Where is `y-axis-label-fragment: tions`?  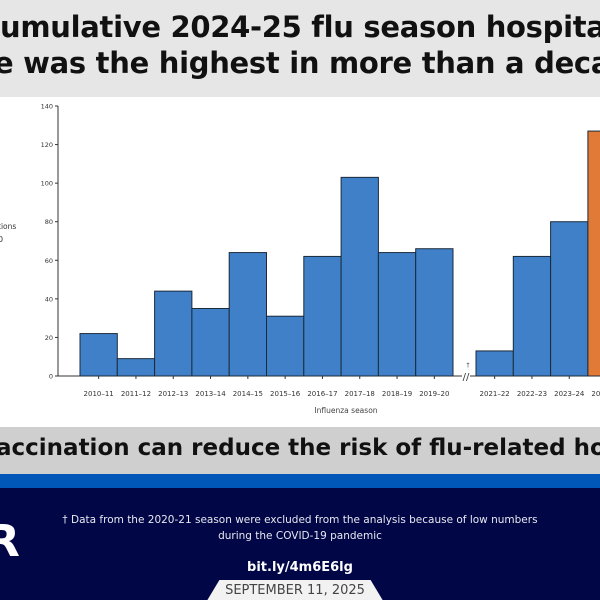
y-axis-label-fragment: tions is located at coordinates (8, 226).